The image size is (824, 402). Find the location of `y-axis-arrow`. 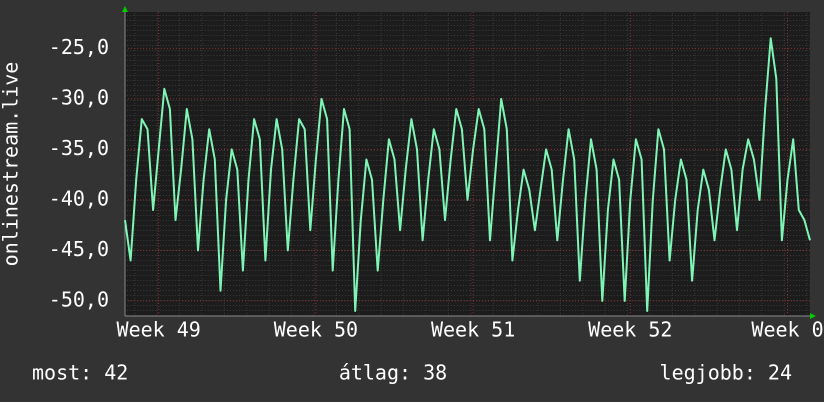

y-axis-arrow is located at coordinates (125, 9).